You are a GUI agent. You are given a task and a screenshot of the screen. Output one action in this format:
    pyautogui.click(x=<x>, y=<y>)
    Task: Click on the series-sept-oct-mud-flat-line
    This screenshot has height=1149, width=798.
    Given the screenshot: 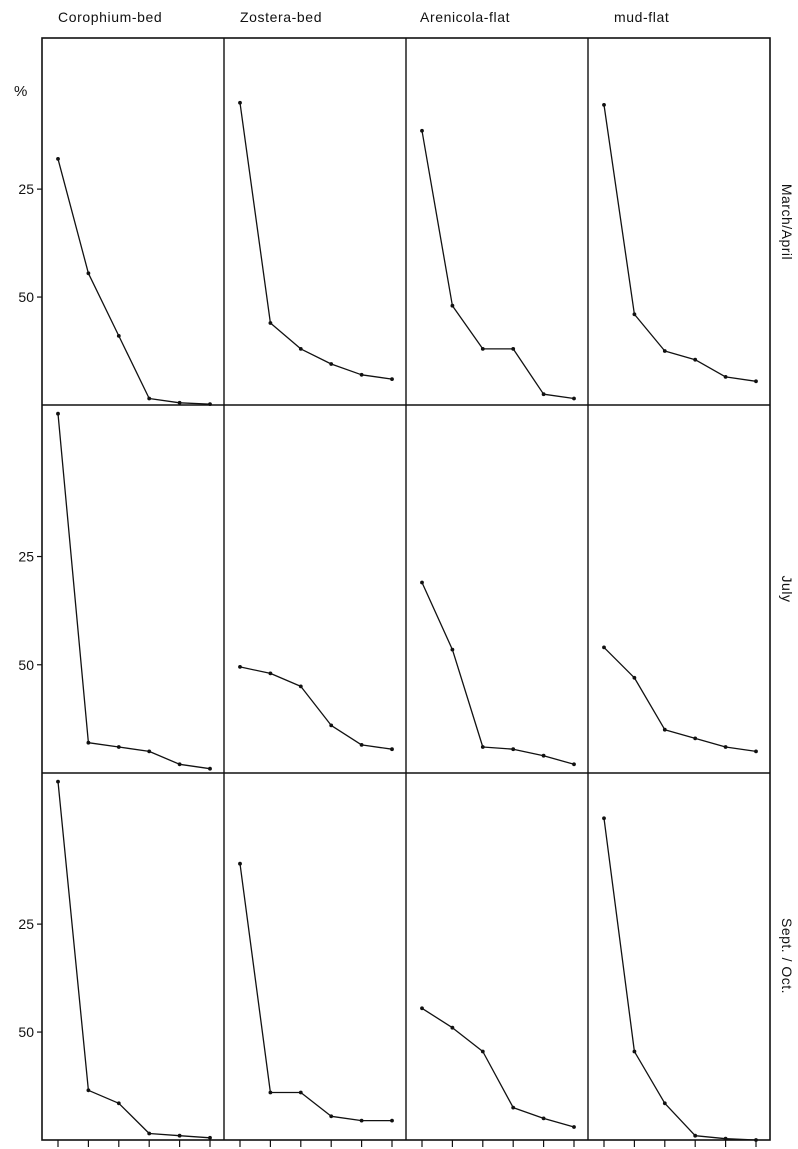 What is the action you would take?
    pyautogui.click(x=680, y=979)
    